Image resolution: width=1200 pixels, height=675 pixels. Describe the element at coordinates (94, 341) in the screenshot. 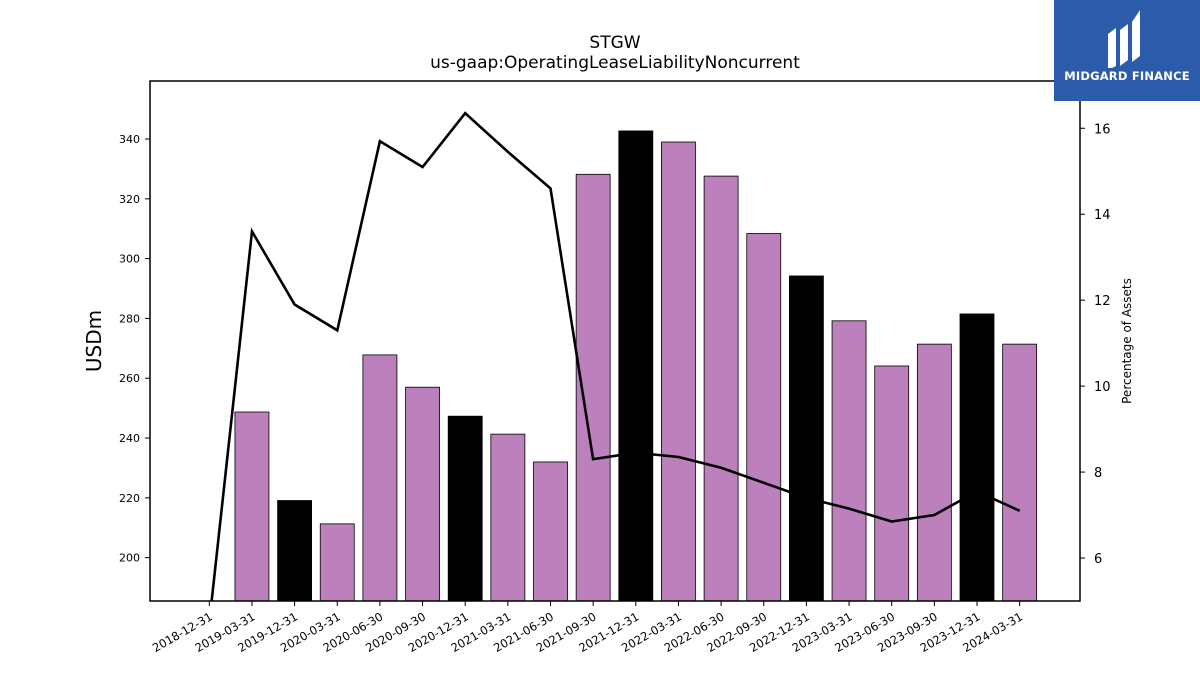

I see `y-axis-label: USDm` at that location.